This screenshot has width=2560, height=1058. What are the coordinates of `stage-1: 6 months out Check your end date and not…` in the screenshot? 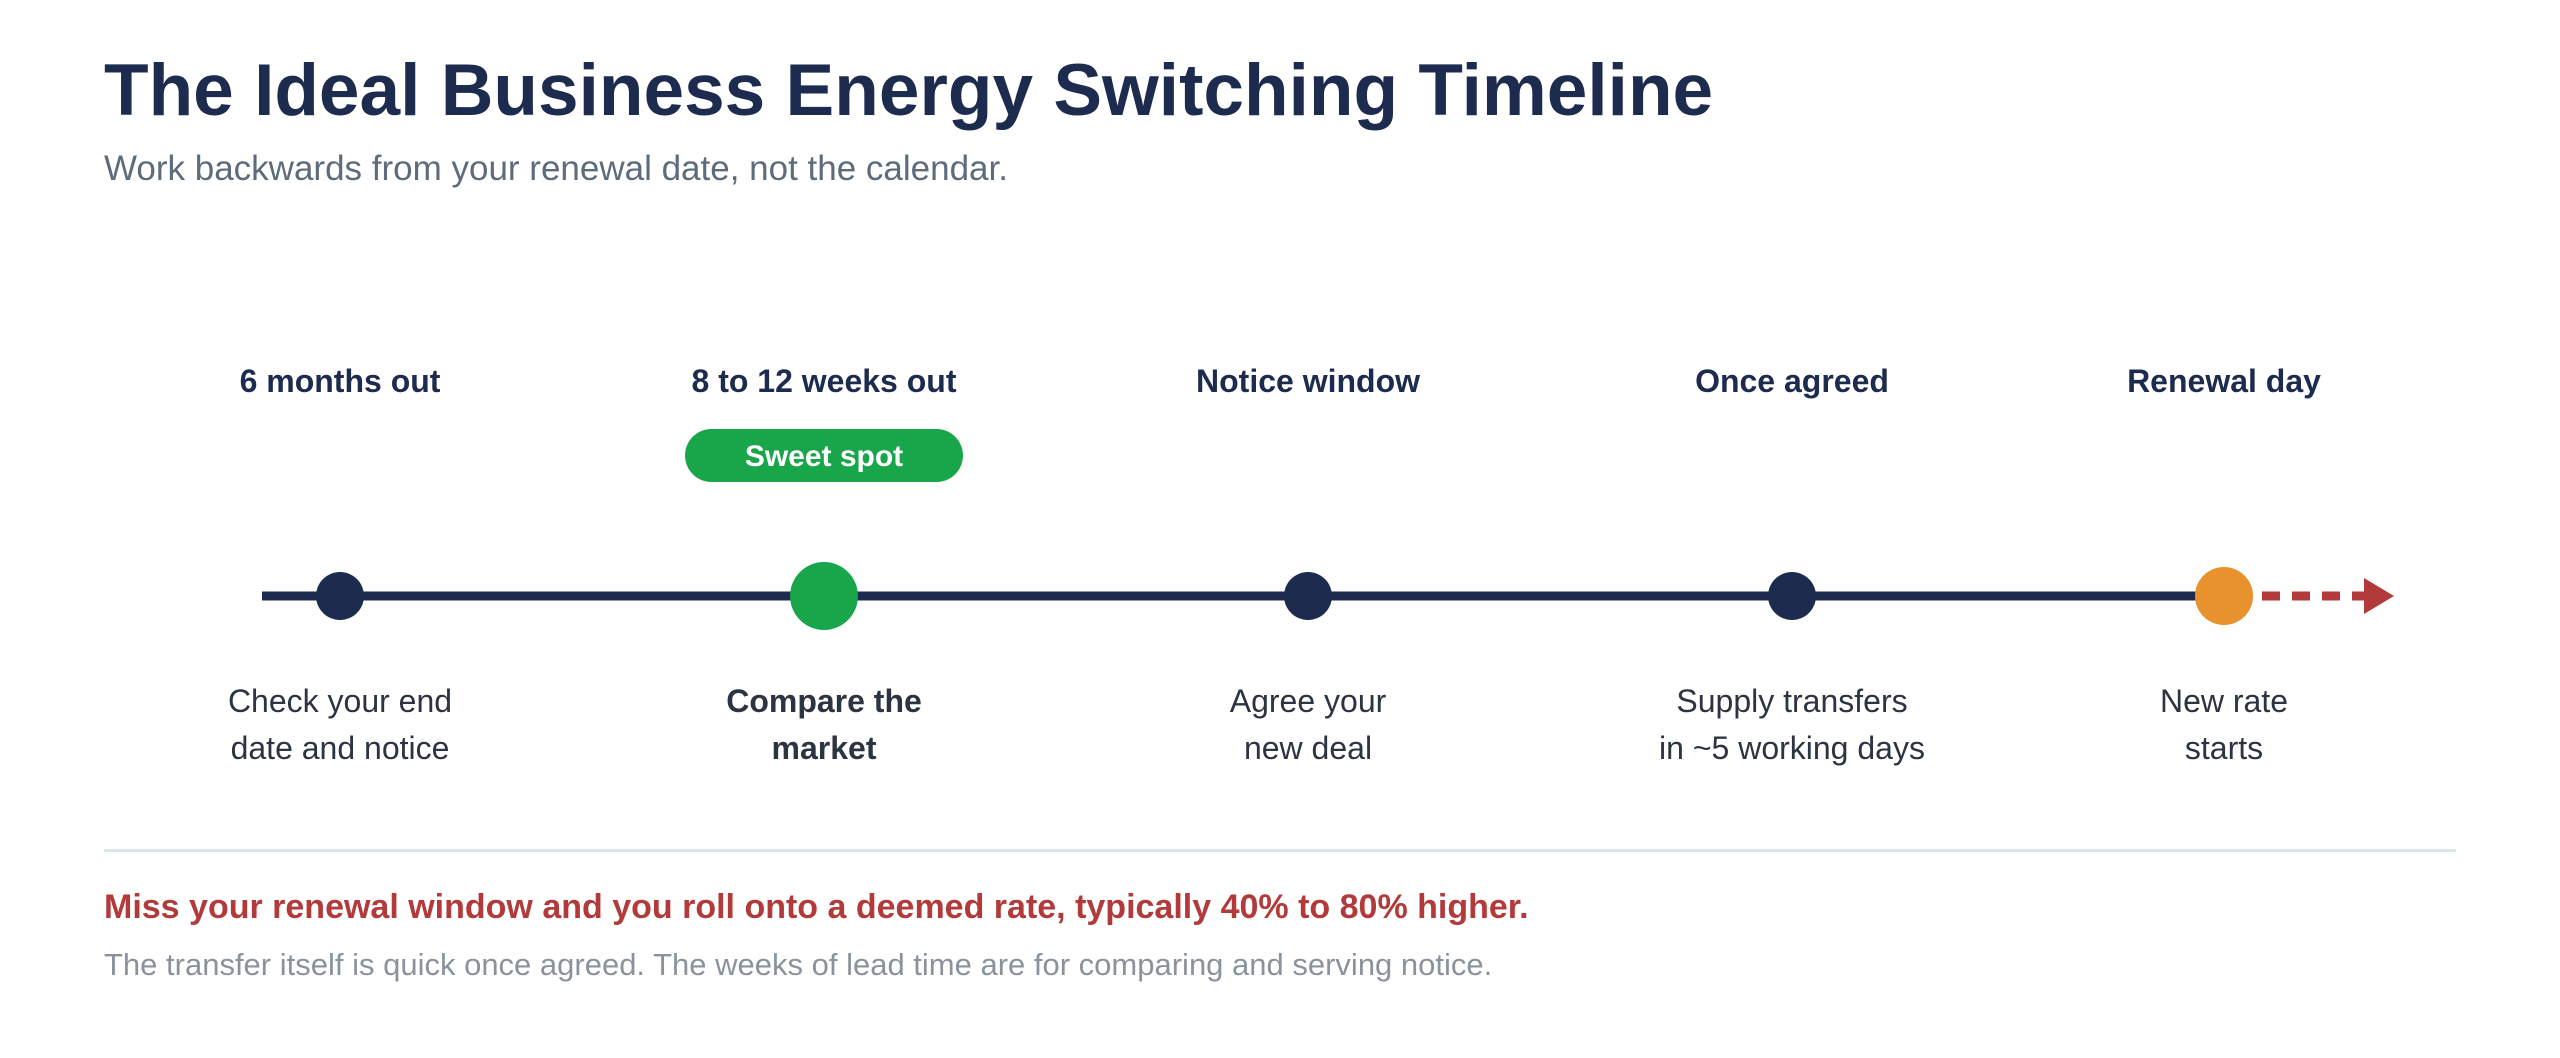 It's located at (340, 564).